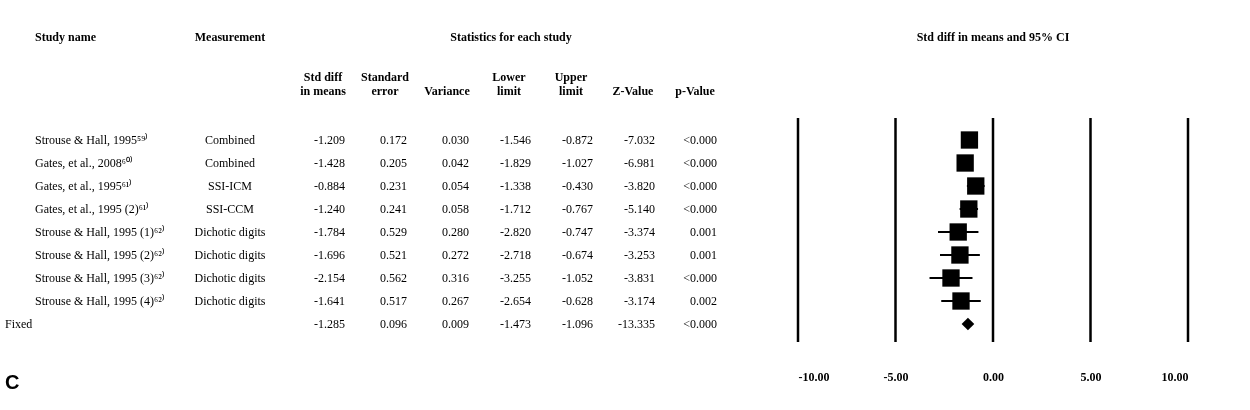 This screenshot has height=410, width=1250. I want to click on text: -1.712, so click(515, 209).